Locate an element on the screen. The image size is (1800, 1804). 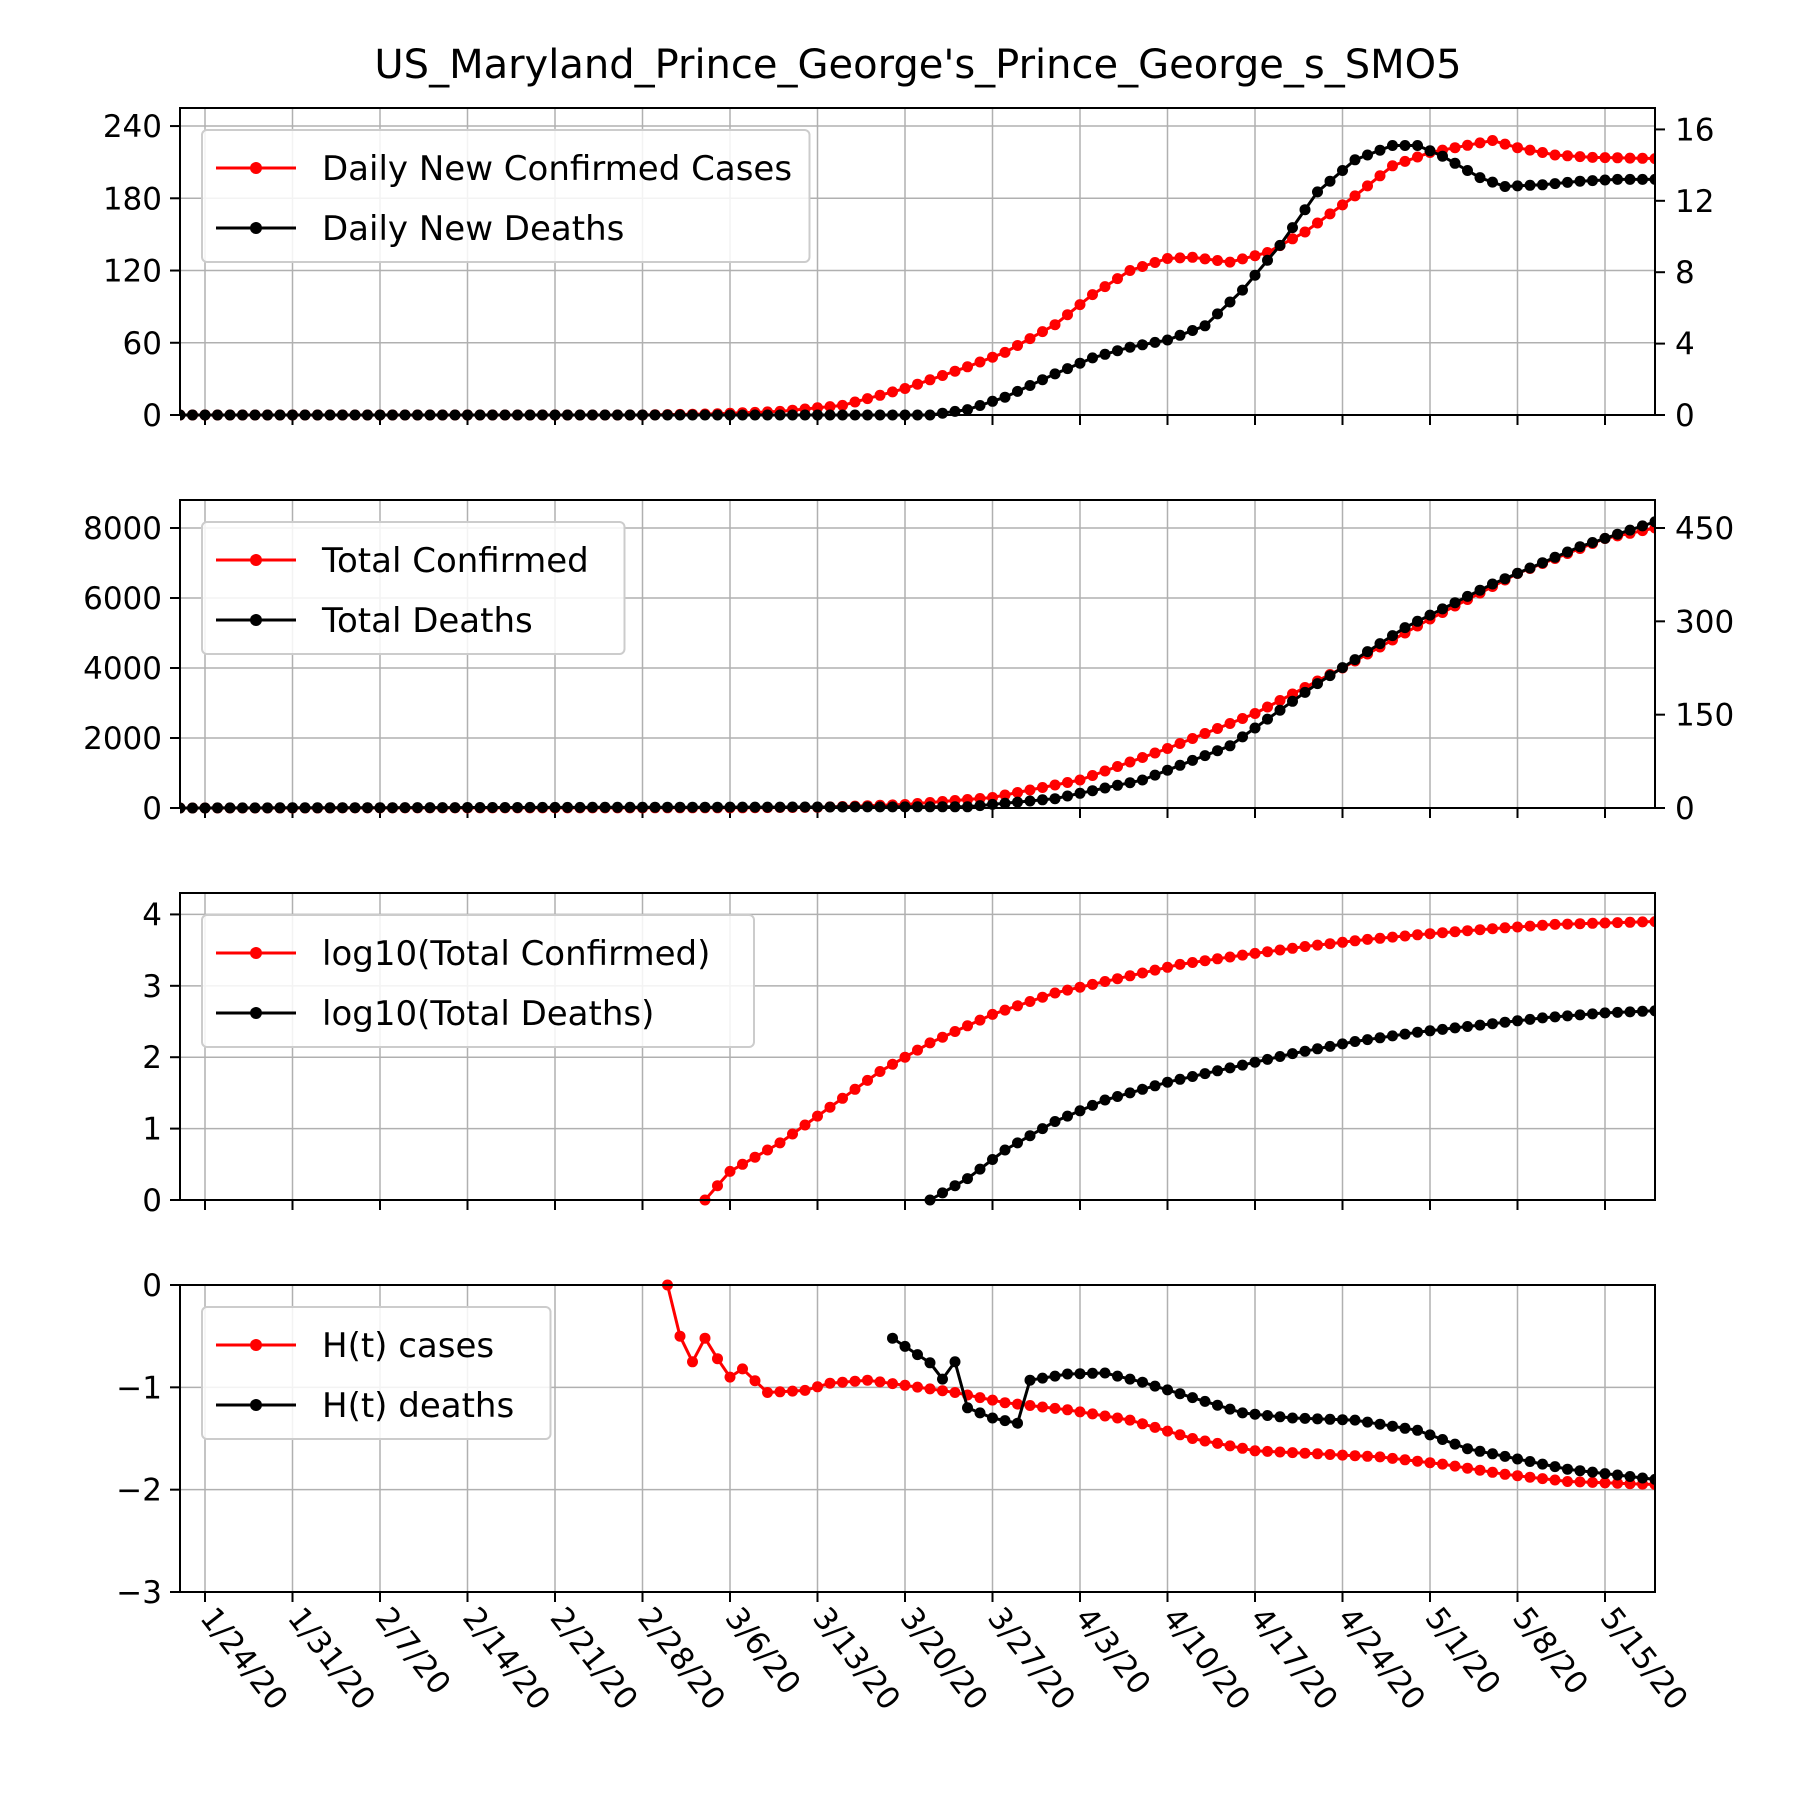
y-tick-label: 1 is located at coordinates (152, 1130).